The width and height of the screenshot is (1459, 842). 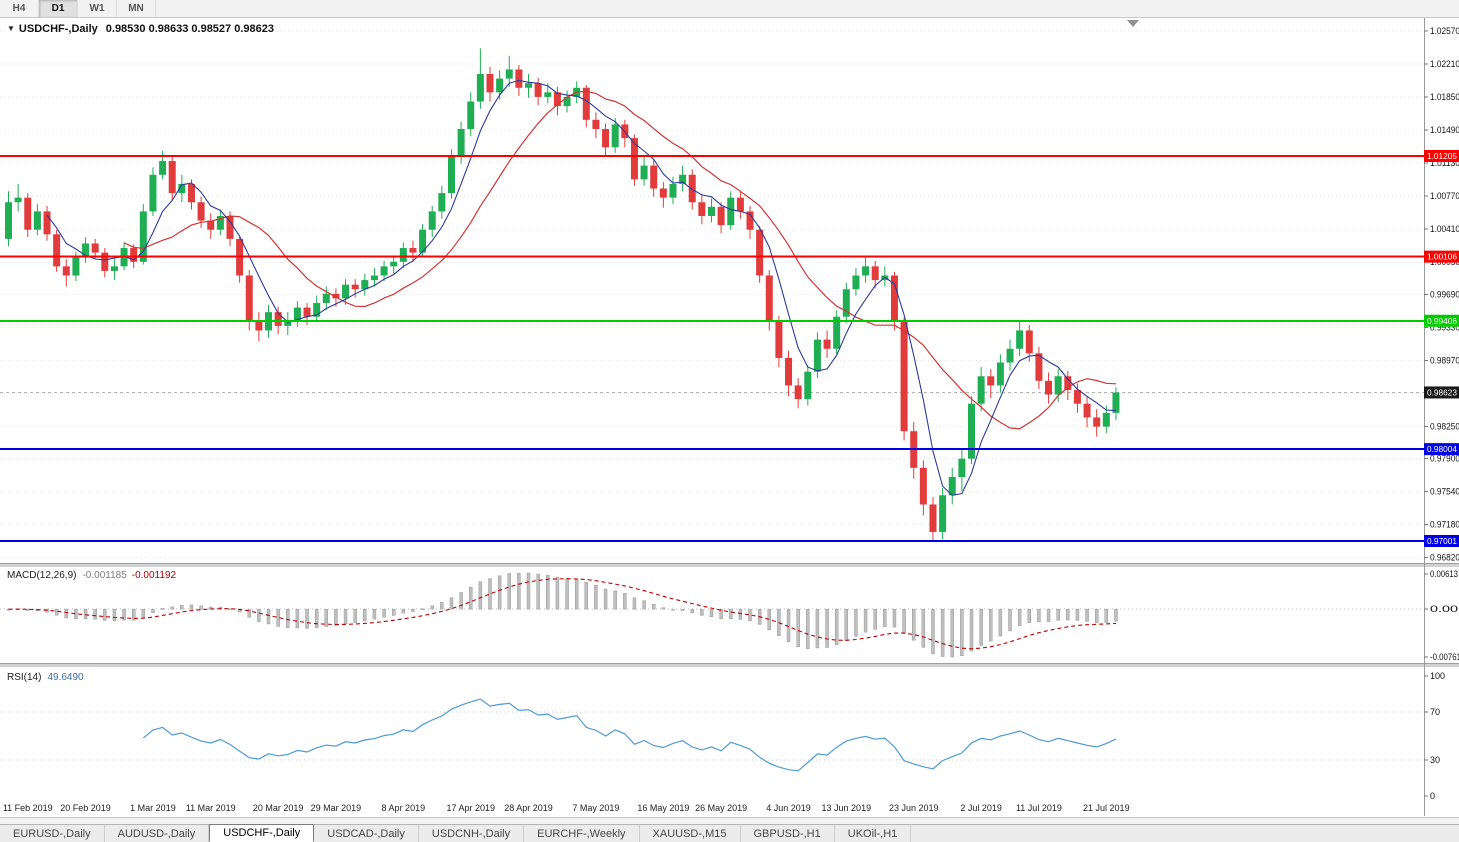 I want to click on svg-text: 11 Mar 2019, so click(x=211, y=808).